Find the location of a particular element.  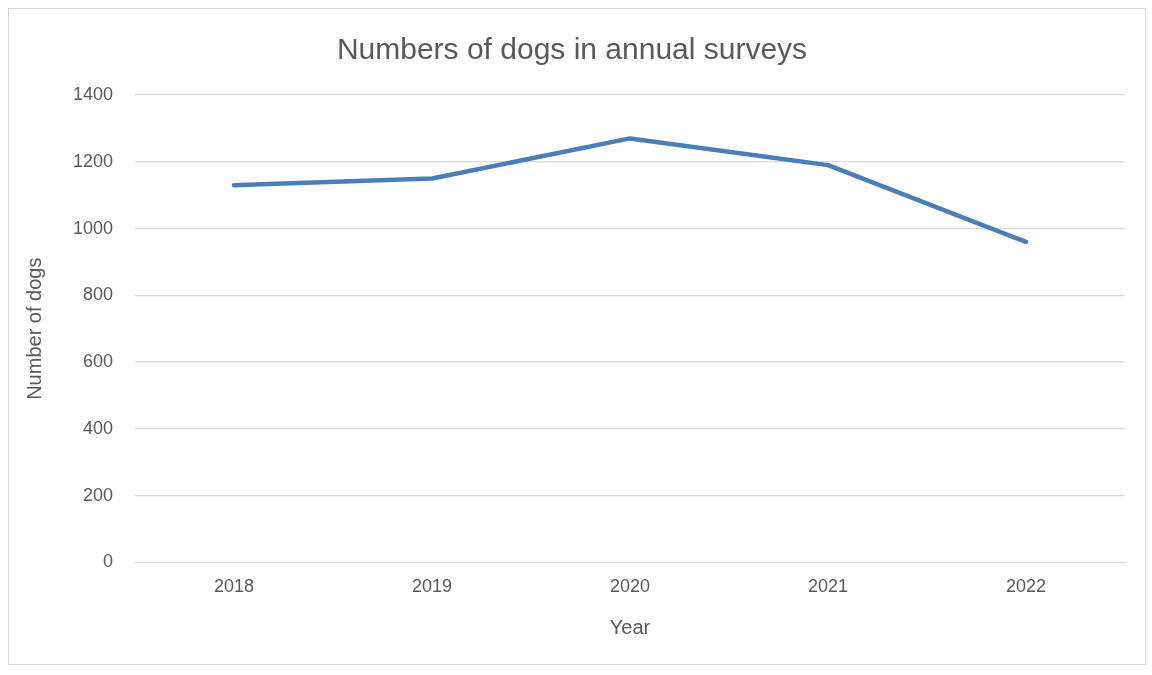

x-tick-label: 2018 is located at coordinates (234, 586).